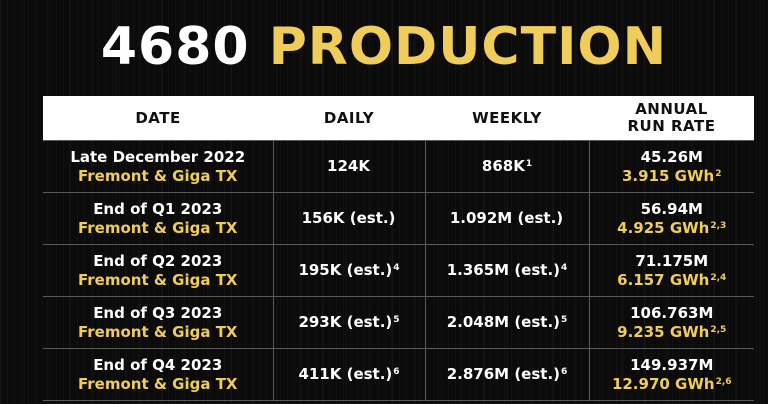 This screenshot has height=404, width=768. I want to click on annual-gwh-value: 4.925 GWh, so click(663, 227).